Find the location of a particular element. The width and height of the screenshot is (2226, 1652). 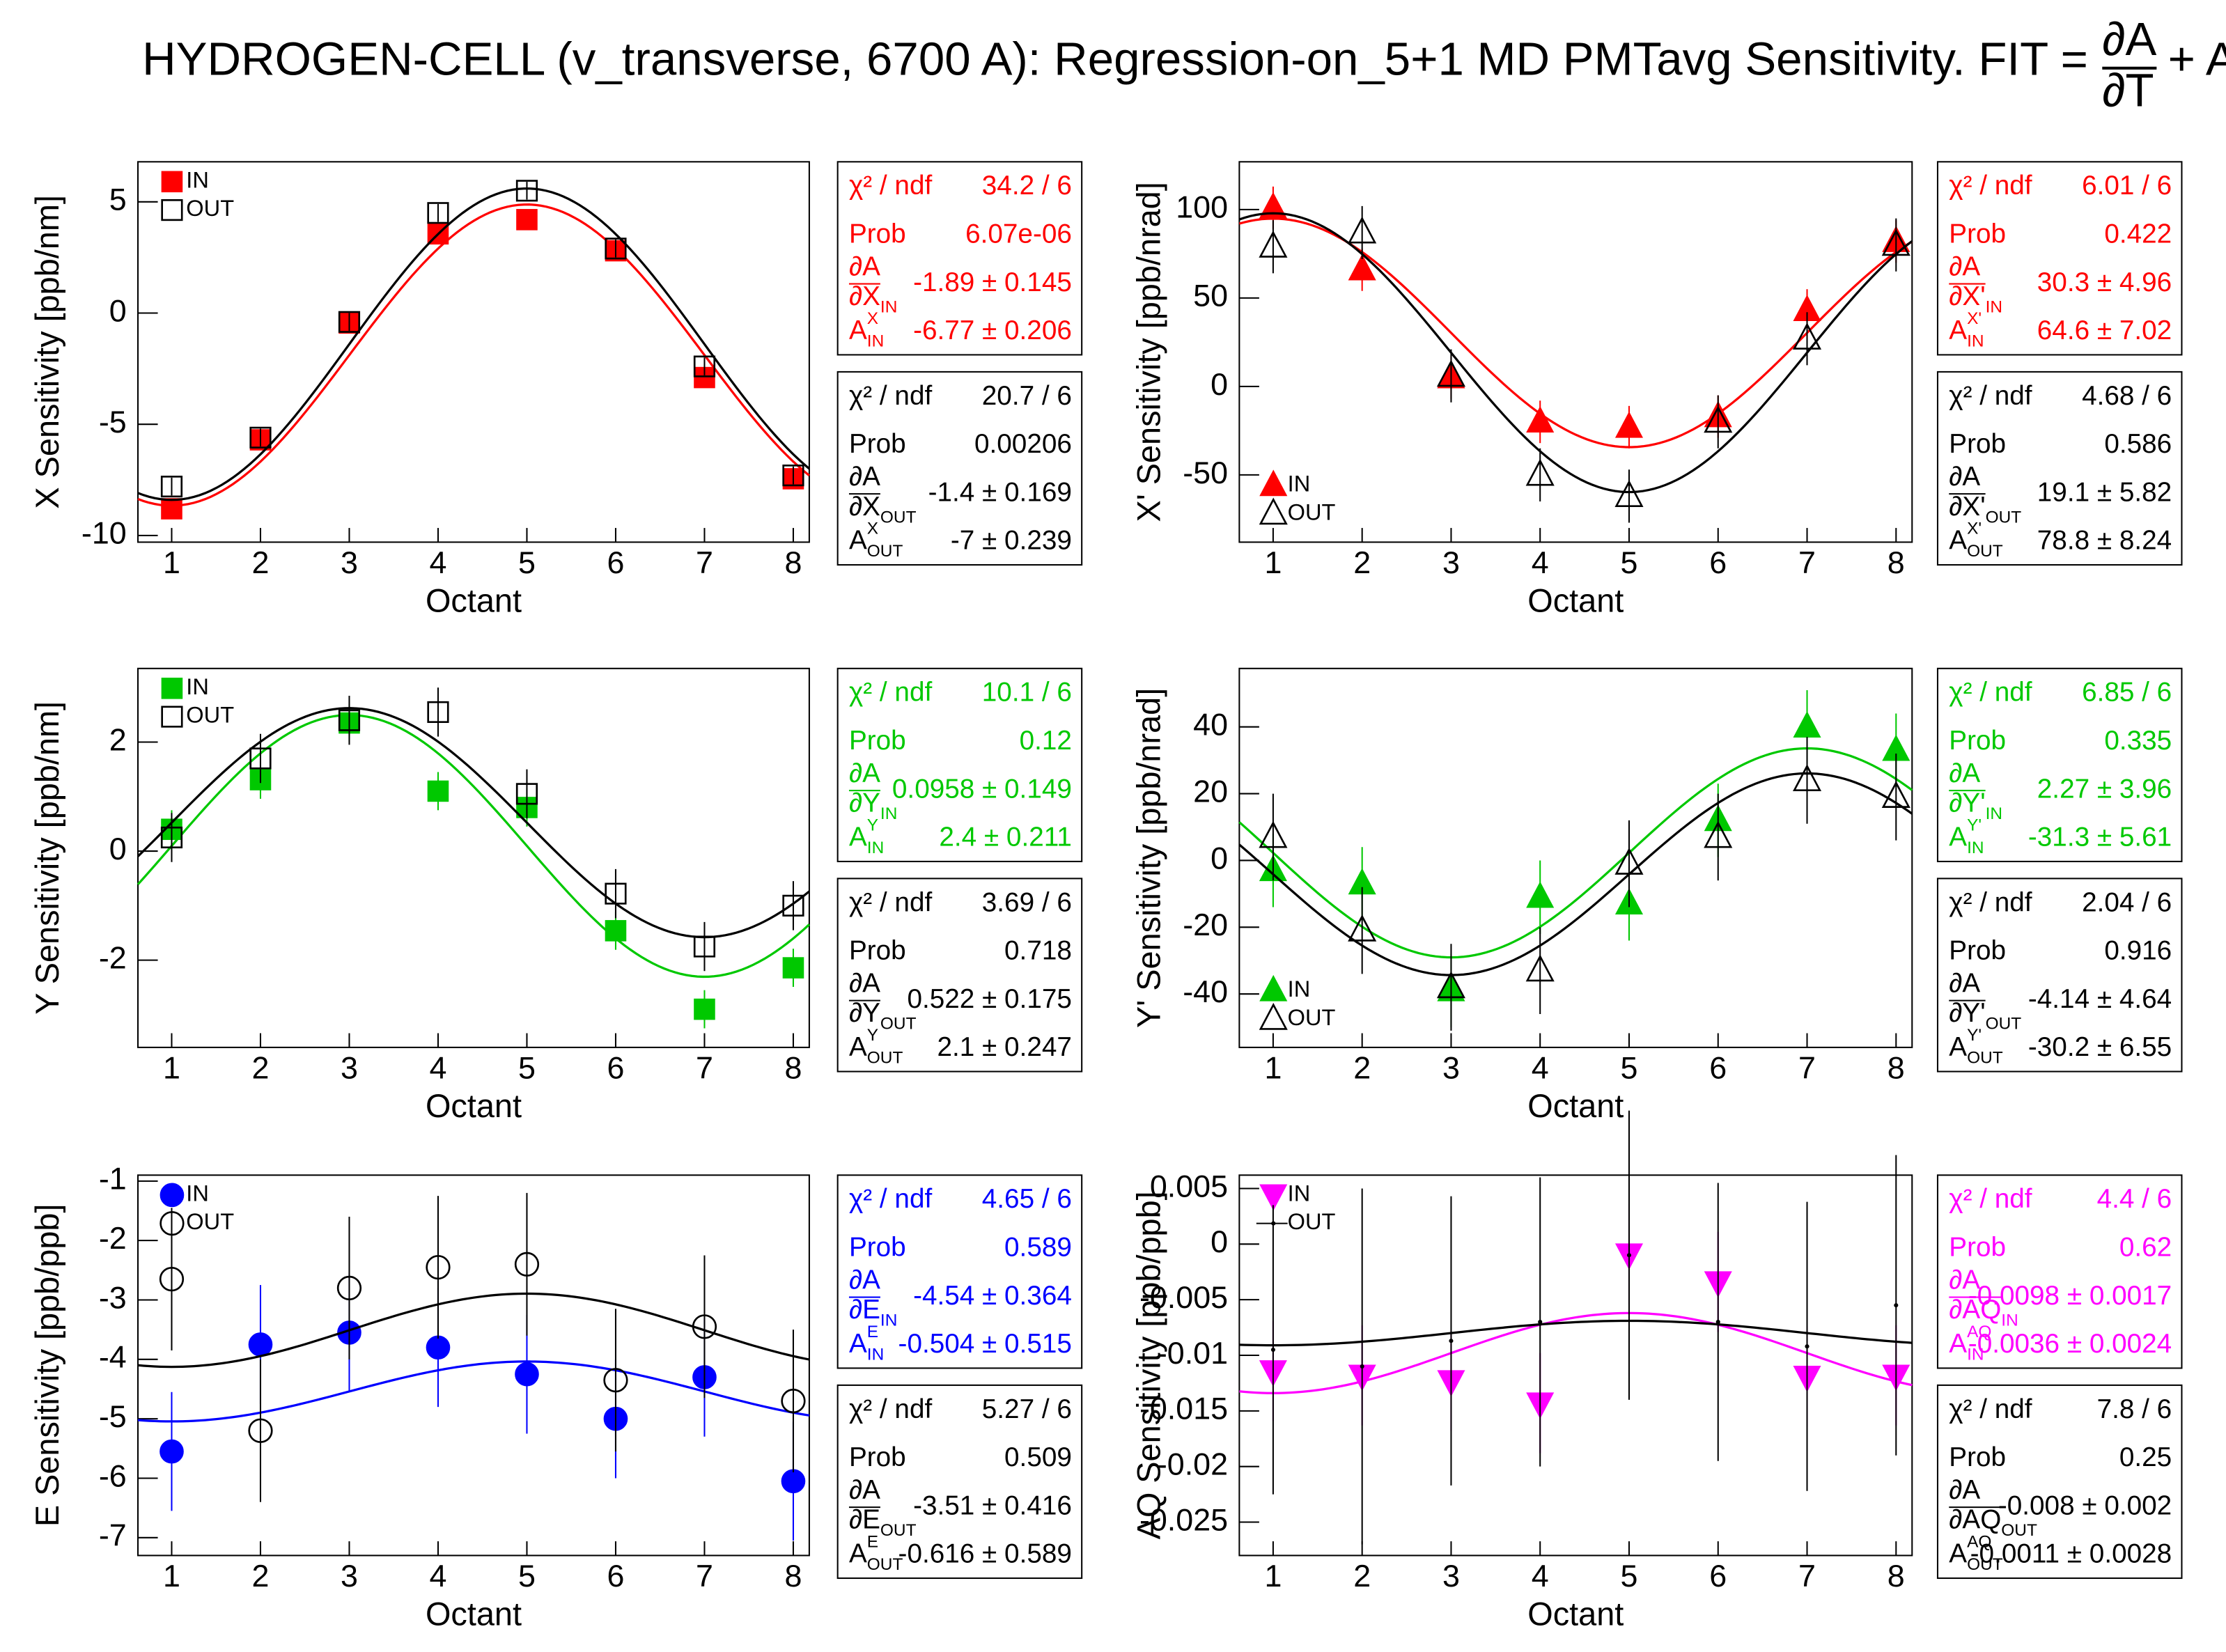

stats-value: 64.6 ± 7.02 is located at coordinates (2104, 330).